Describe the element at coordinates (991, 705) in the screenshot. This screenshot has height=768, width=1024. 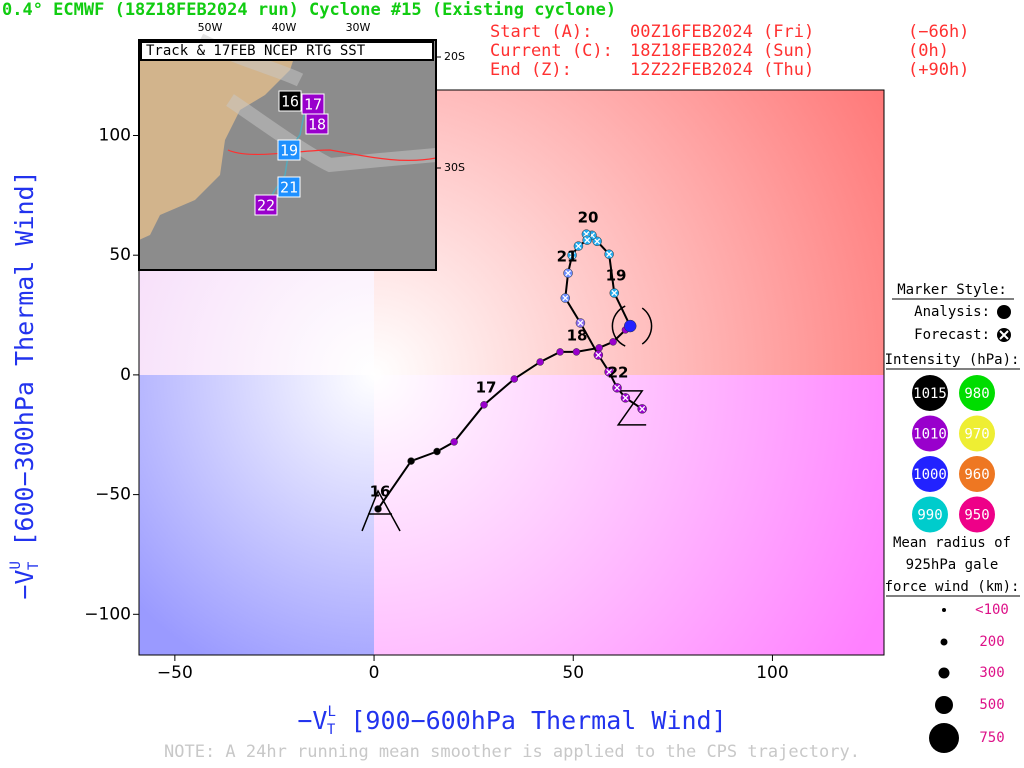
I see `size-label: 500` at that location.